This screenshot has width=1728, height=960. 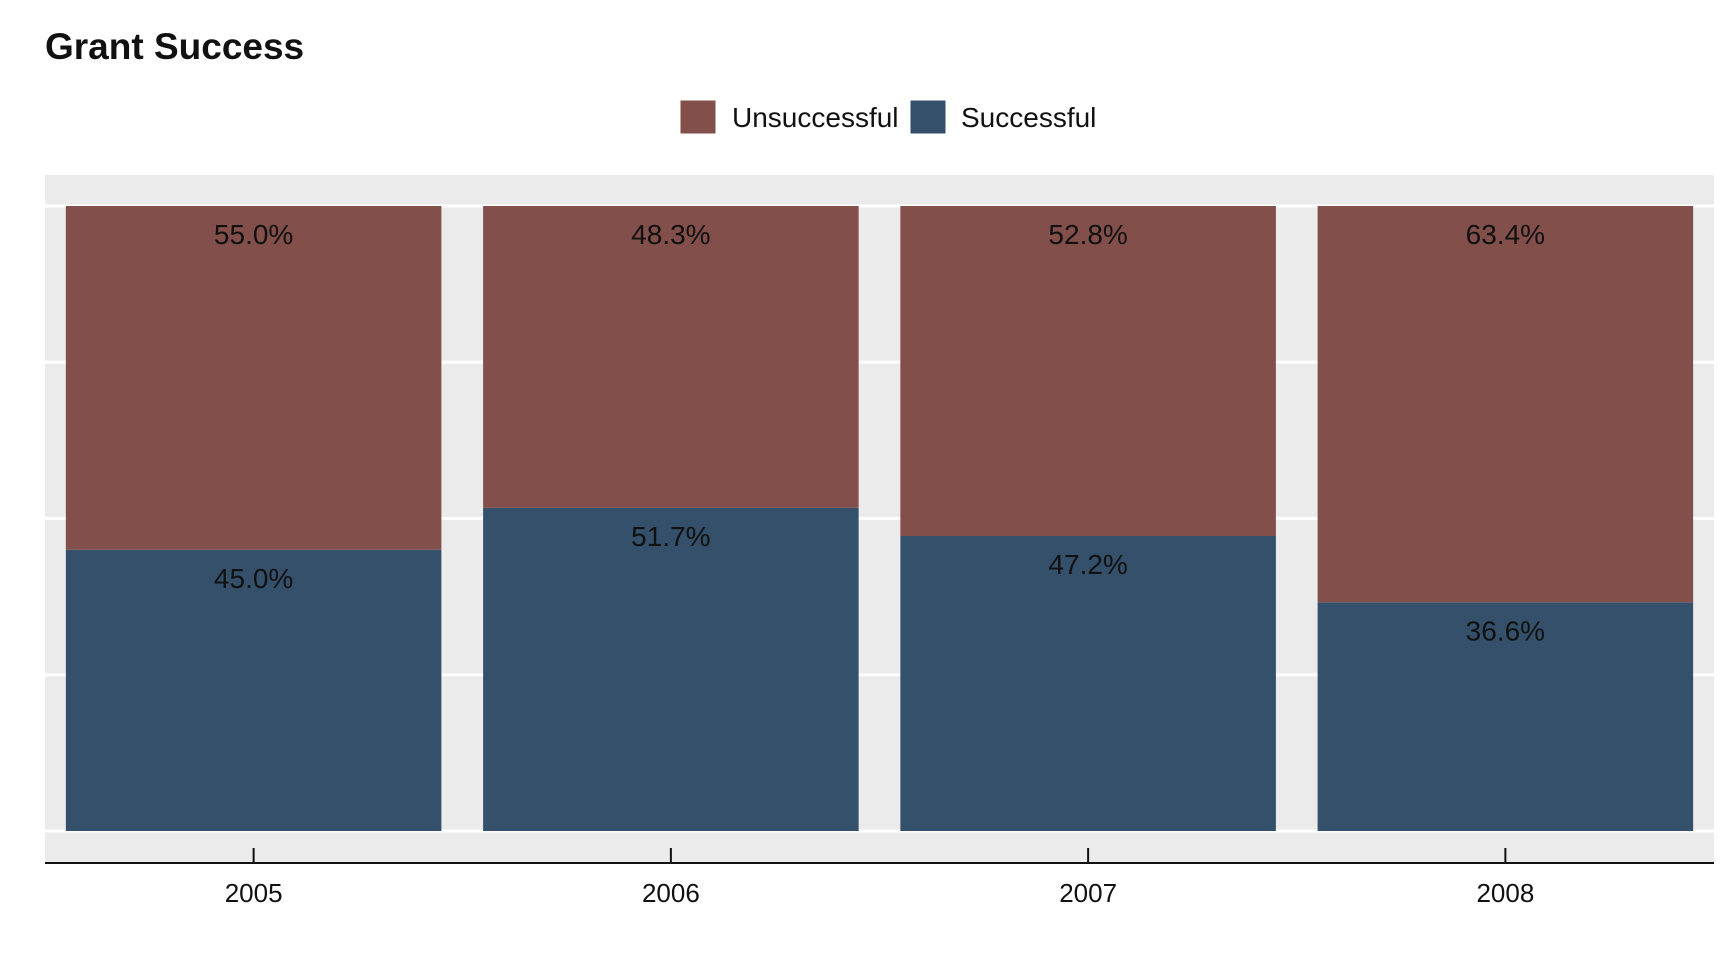 What do you see at coordinates (671, 357) in the screenshot?
I see `bar-unsuccessful-2006` at bounding box center [671, 357].